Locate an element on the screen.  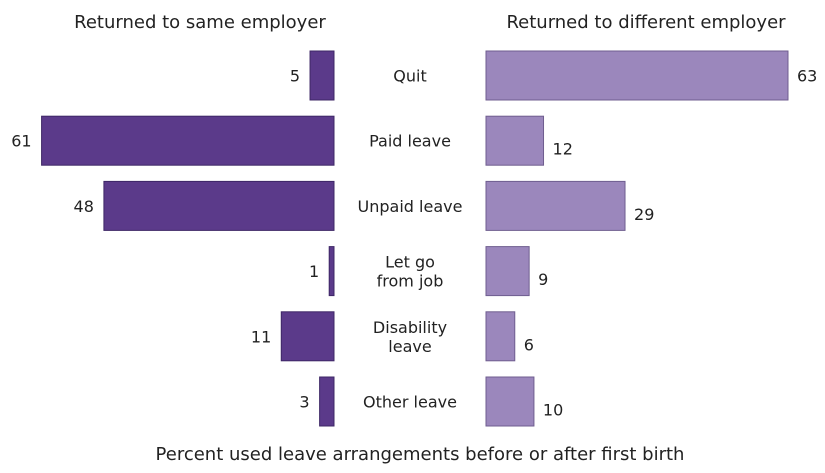
data-label-different-employer: 10 is located at coordinates (553, 410).